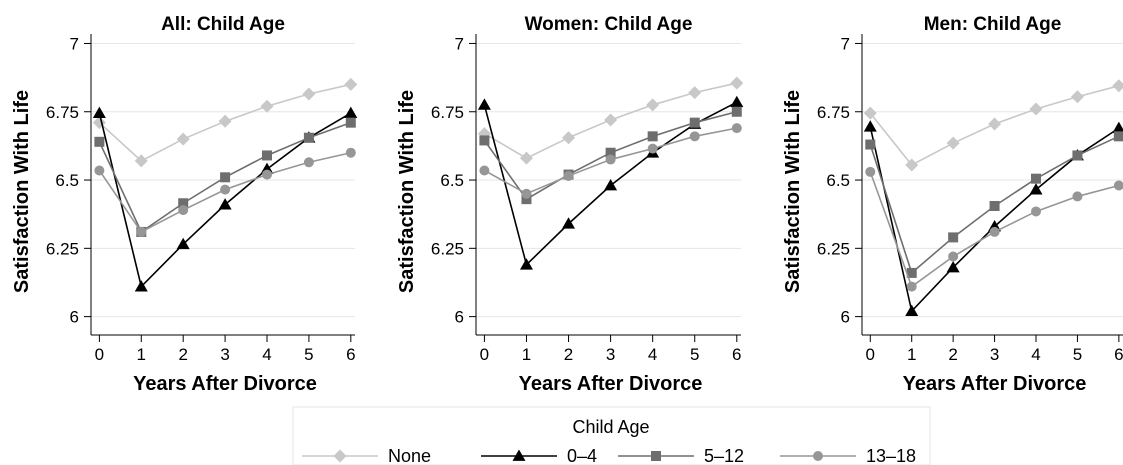 Image resolution: width=1123 pixels, height=465 pixels. Describe the element at coordinates (793, 191) in the screenshot. I see `y-axis-label: Satisfaction With Life` at that location.